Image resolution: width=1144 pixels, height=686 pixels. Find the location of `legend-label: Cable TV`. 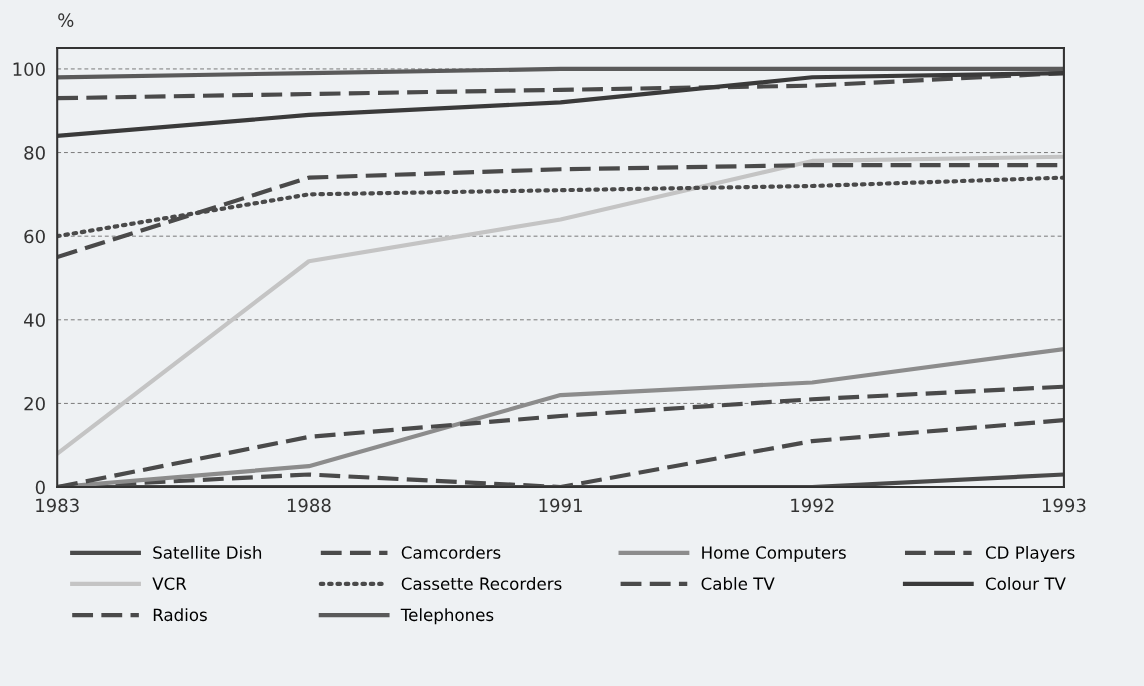

legend-label: Cable TV is located at coordinates (738, 583).